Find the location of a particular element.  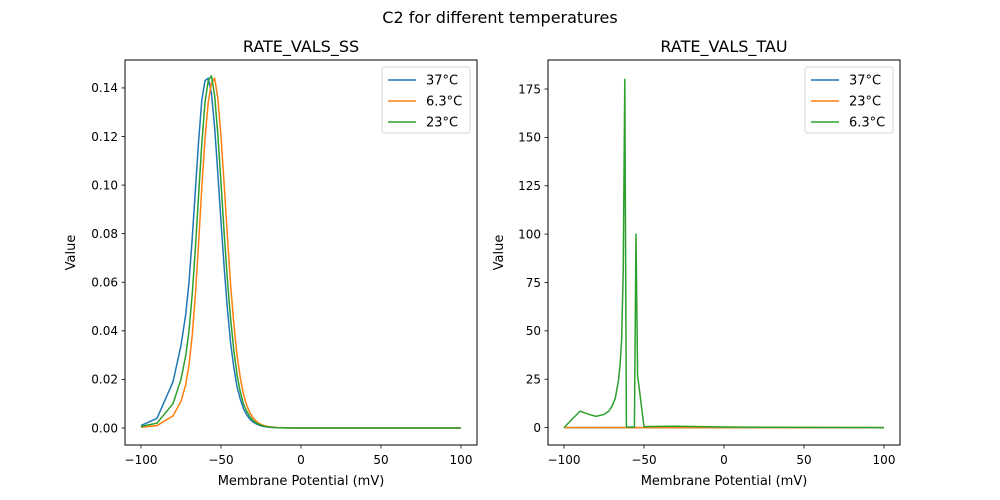

y-tick-label: 75 is located at coordinates (533, 283).